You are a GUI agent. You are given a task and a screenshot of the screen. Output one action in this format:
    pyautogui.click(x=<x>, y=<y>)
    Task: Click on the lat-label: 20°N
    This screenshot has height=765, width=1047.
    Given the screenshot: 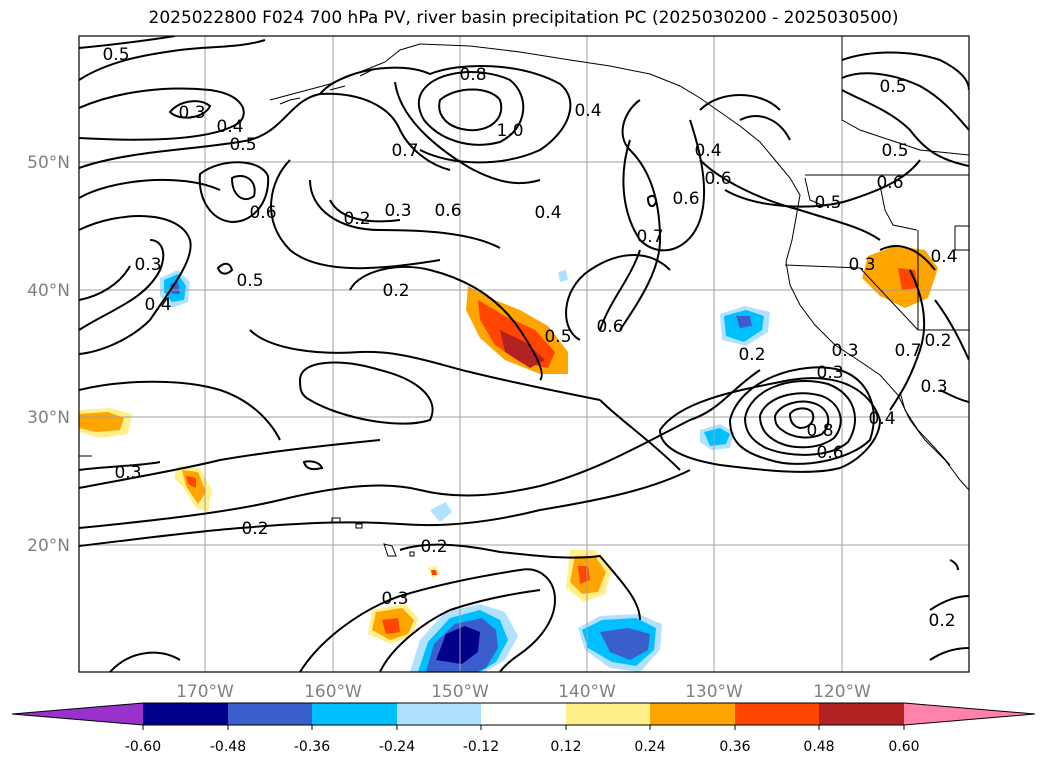 What is the action you would take?
    pyautogui.click(x=48, y=546)
    